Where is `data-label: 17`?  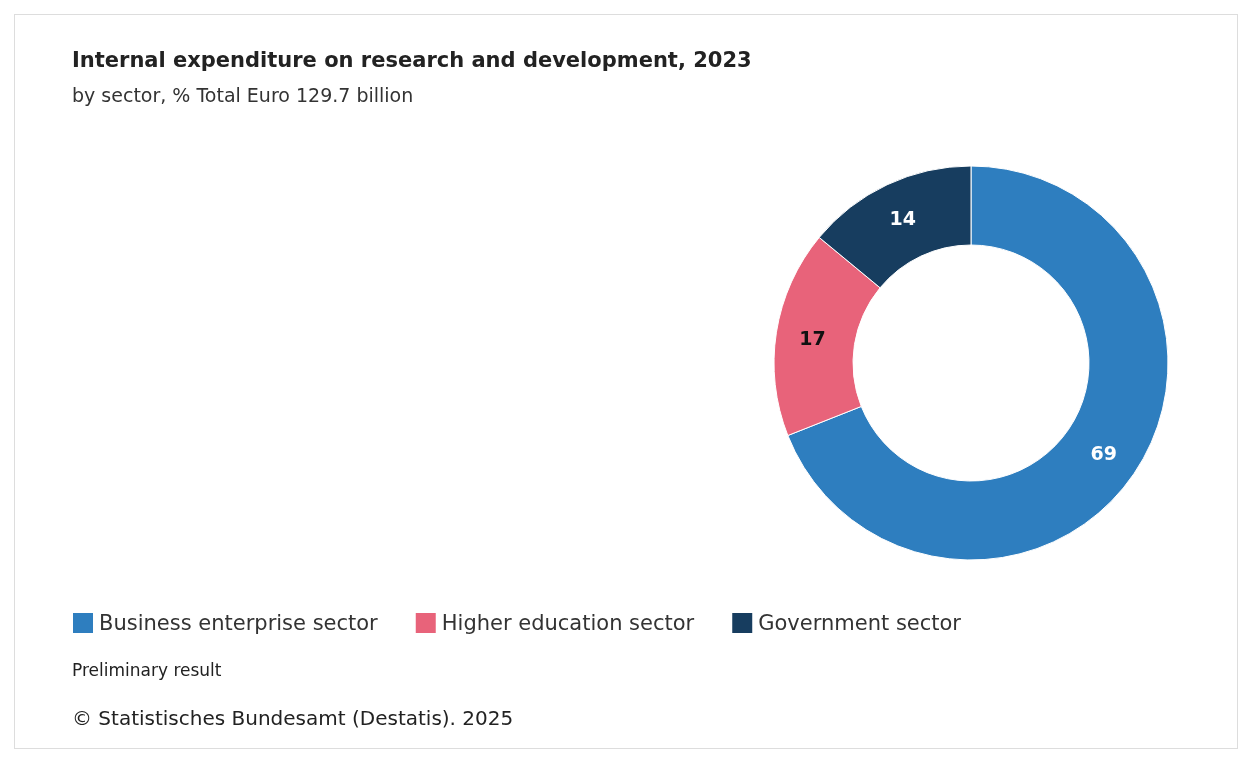 data-label: 17 is located at coordinates (812, 337).